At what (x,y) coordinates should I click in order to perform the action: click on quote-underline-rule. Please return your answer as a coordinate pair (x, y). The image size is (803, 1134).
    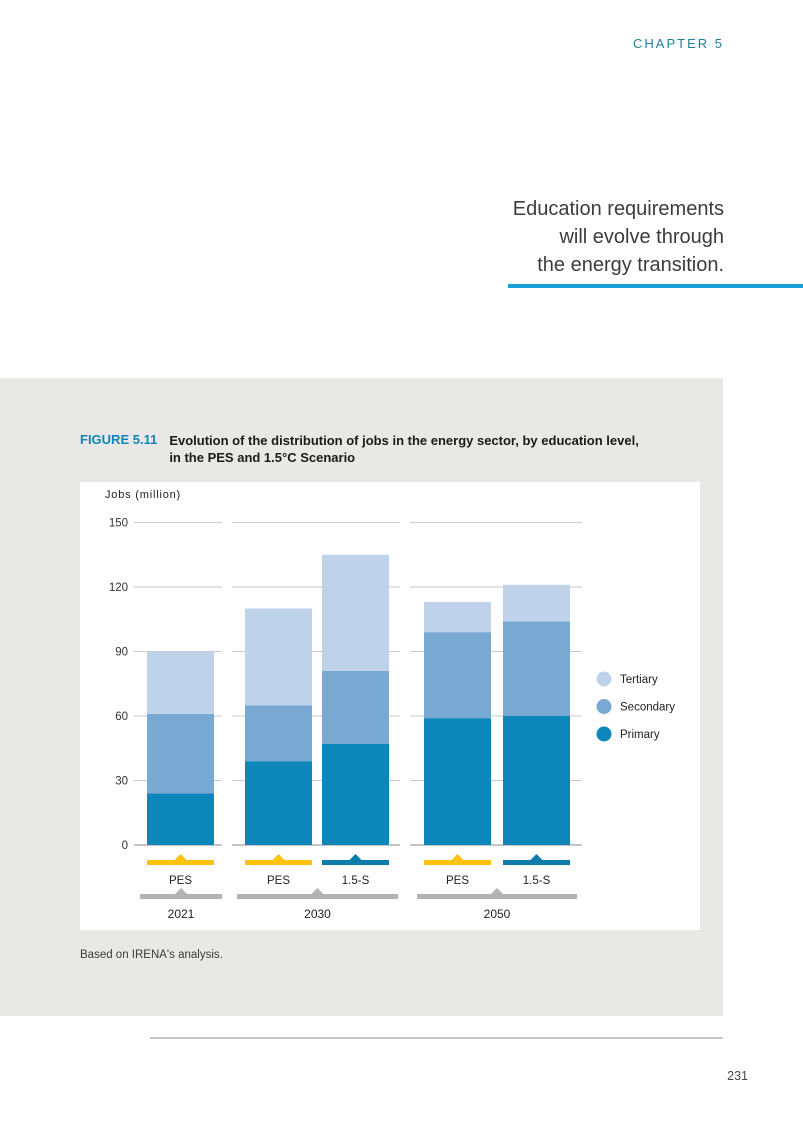
    Looking at the image, I should click on (655, 286).